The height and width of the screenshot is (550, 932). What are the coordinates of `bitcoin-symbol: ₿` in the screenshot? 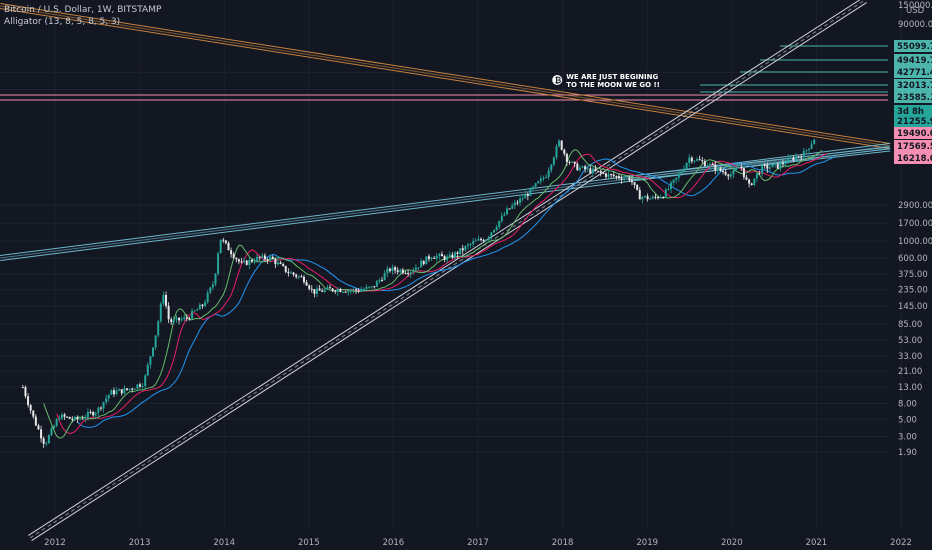 It's located at (558, 80).